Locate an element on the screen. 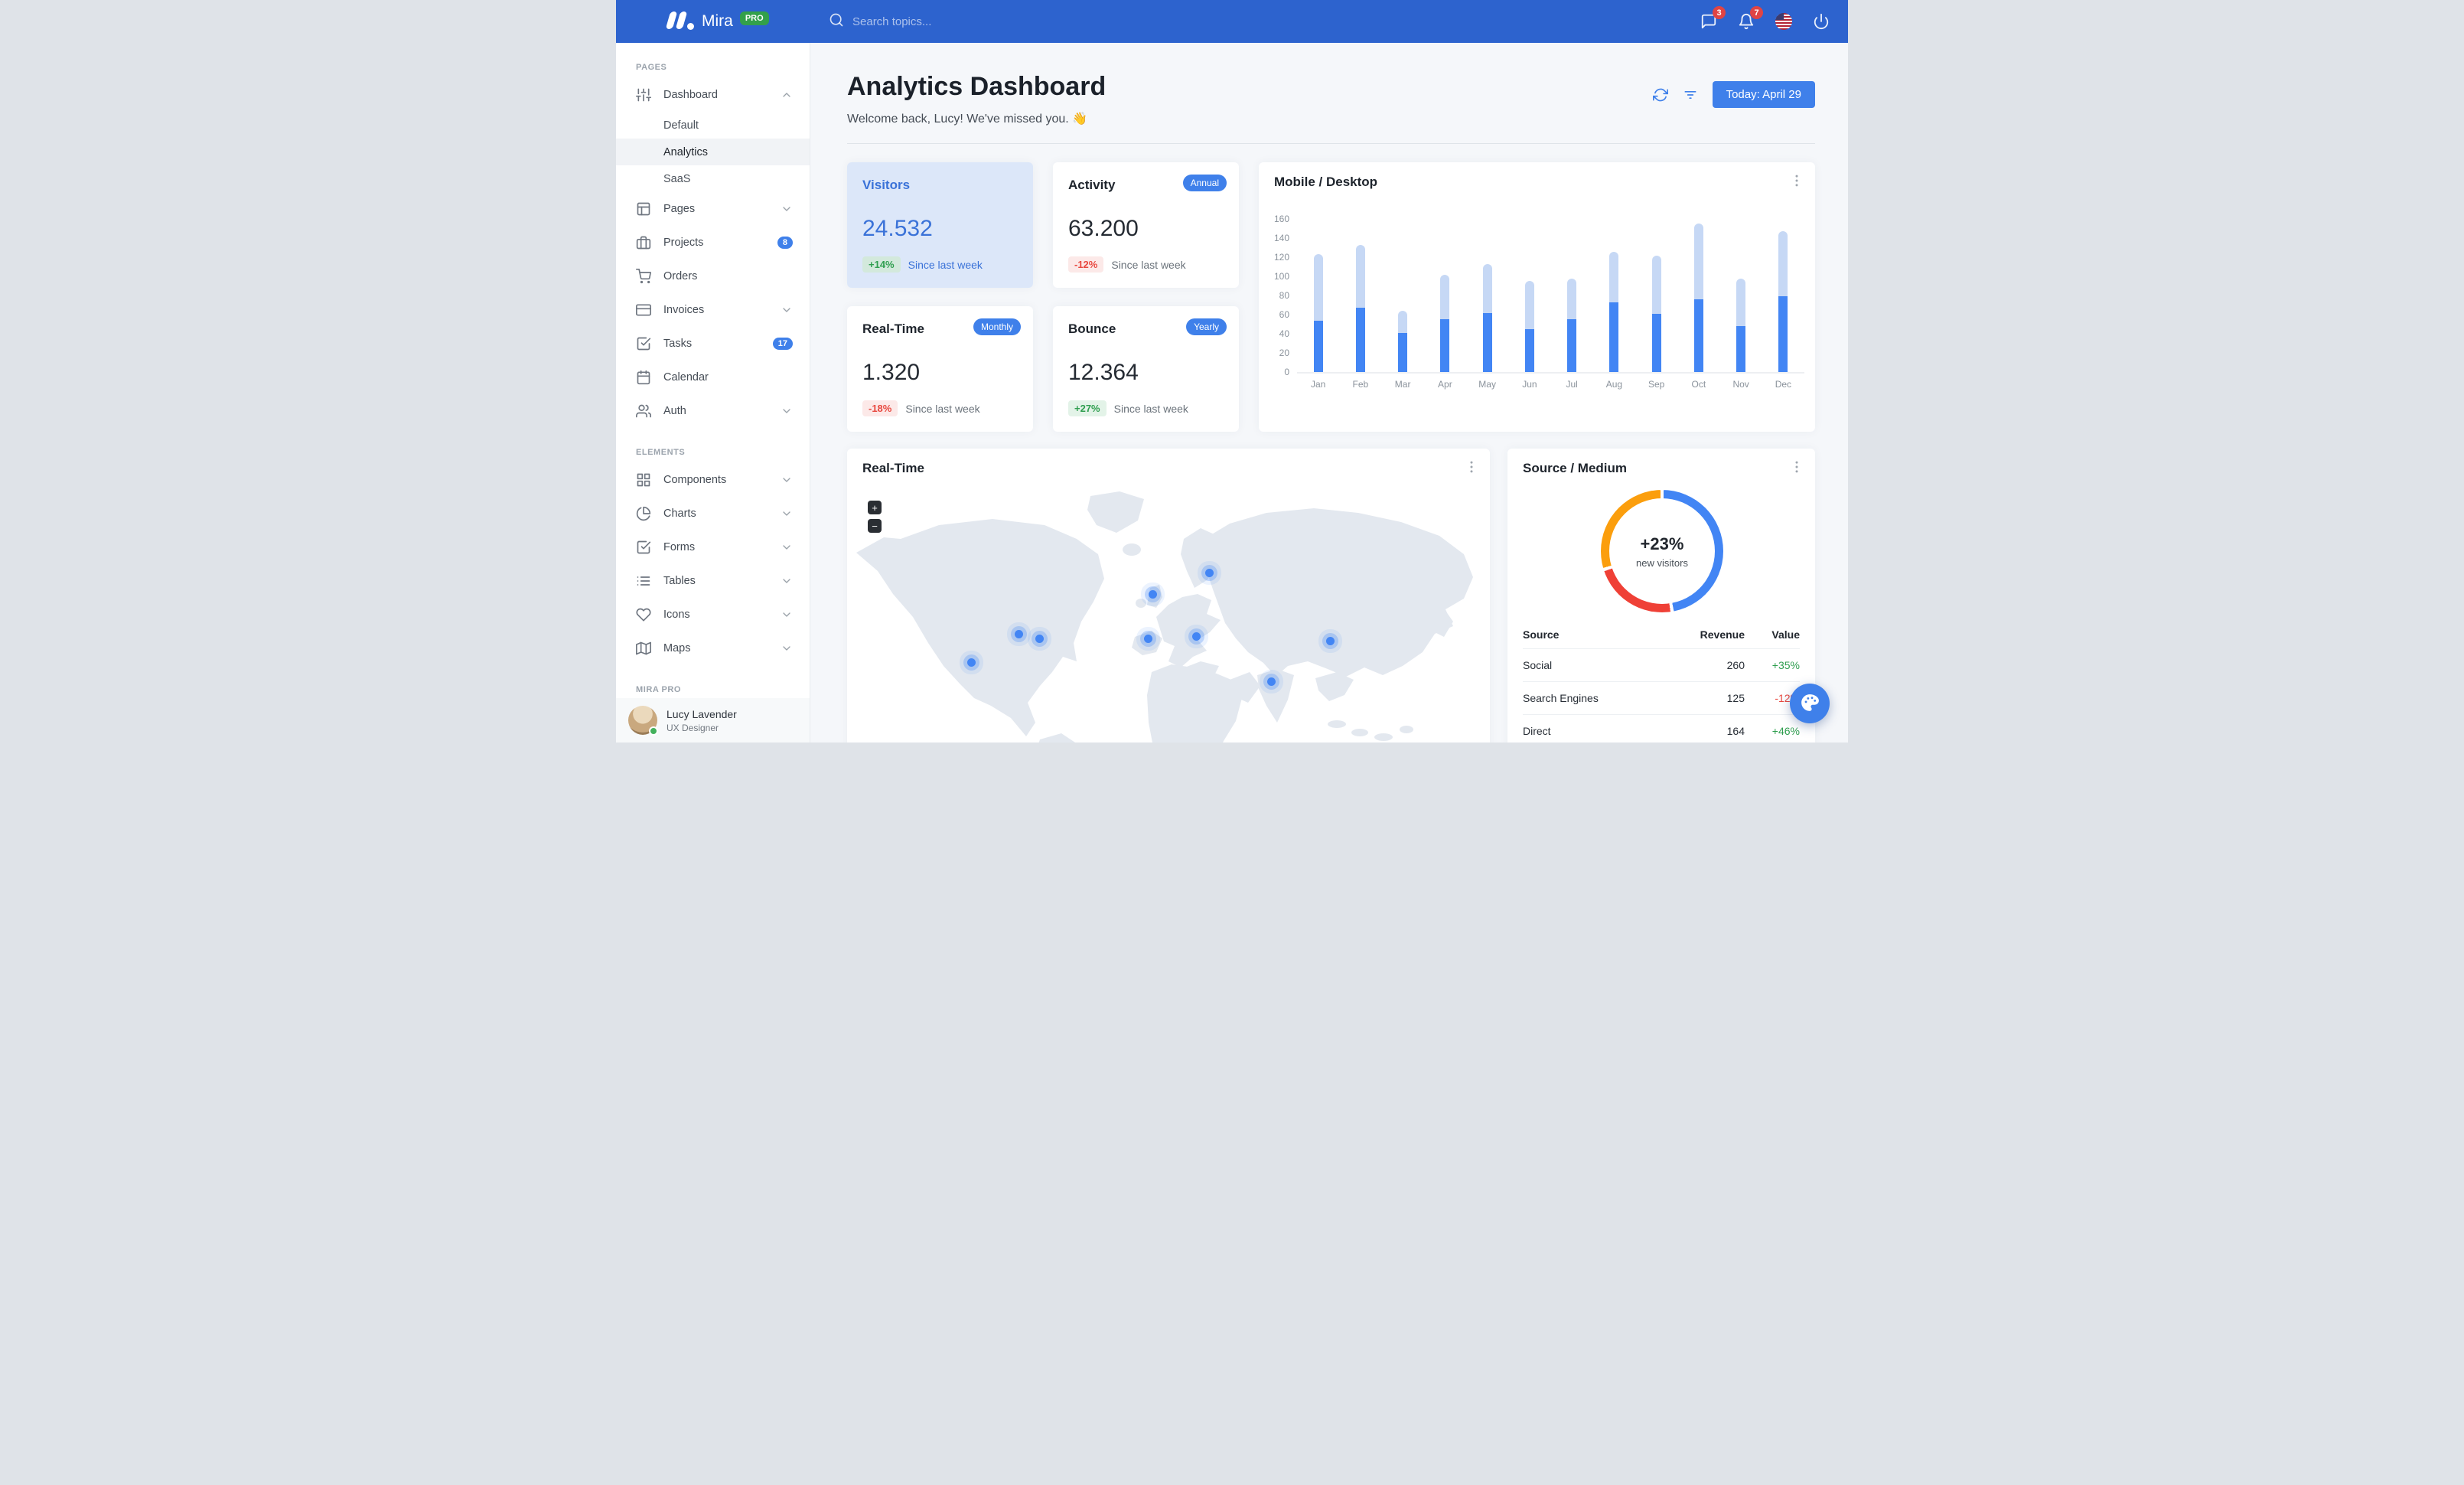 This screenshot has width=2464, height=1485. sidebar-item-components: Components is located at coordinates (713, 480).